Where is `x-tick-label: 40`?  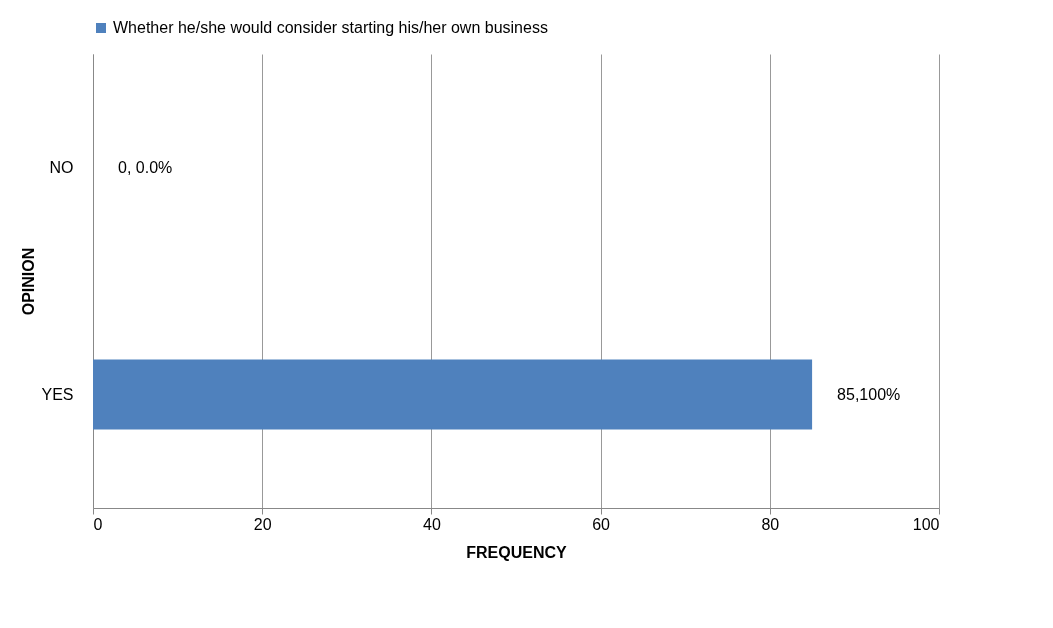
x-tick-label: 40 is located at coordinates (432, 524).